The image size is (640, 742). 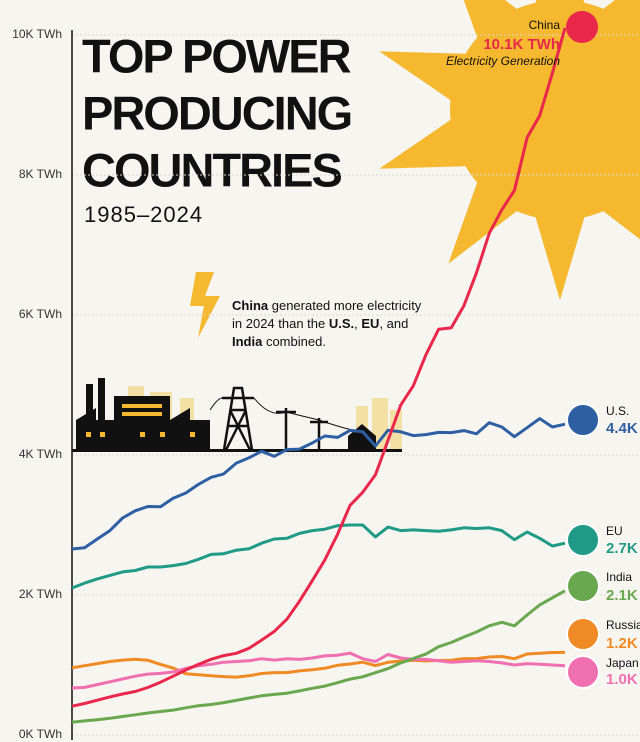 What do you see at coordinates (503, 61) in the screenshot?
I see `caption: Electricity Generation` at bounding box center [503, 61].